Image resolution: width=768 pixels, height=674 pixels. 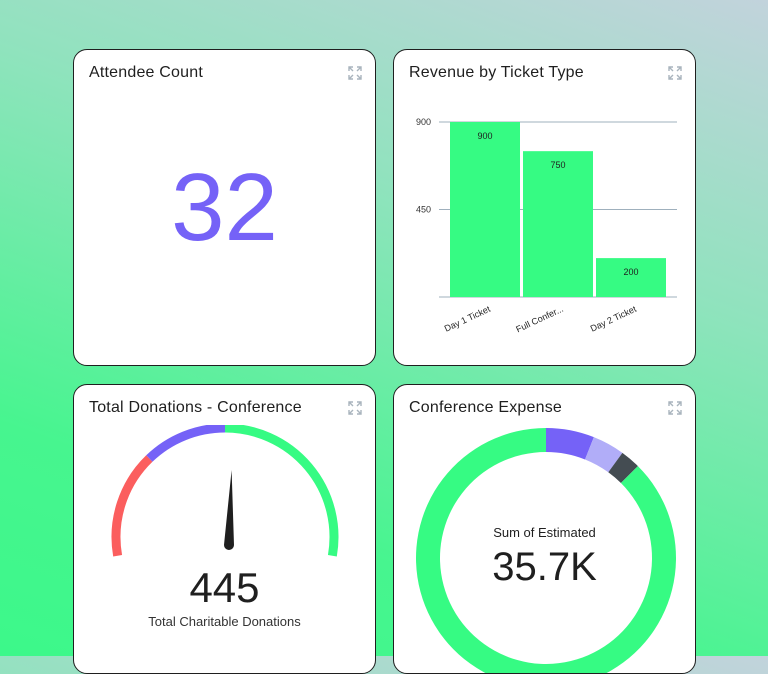 I want to click on bar-value-label: 750, so click(x=557, y=165).